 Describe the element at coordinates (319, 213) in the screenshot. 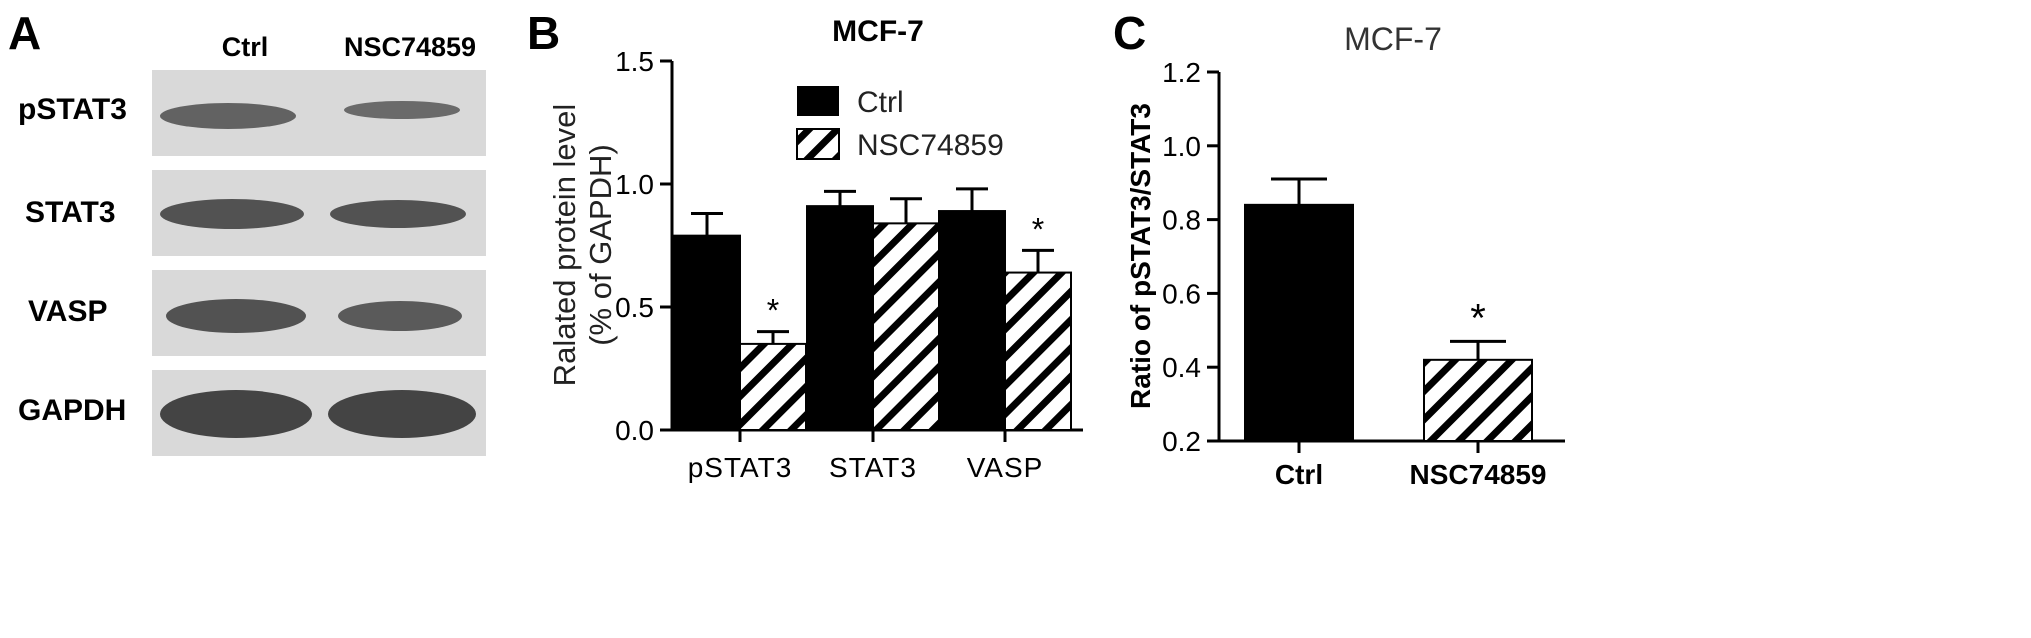

I see `blot-strip-stat3` at that location.